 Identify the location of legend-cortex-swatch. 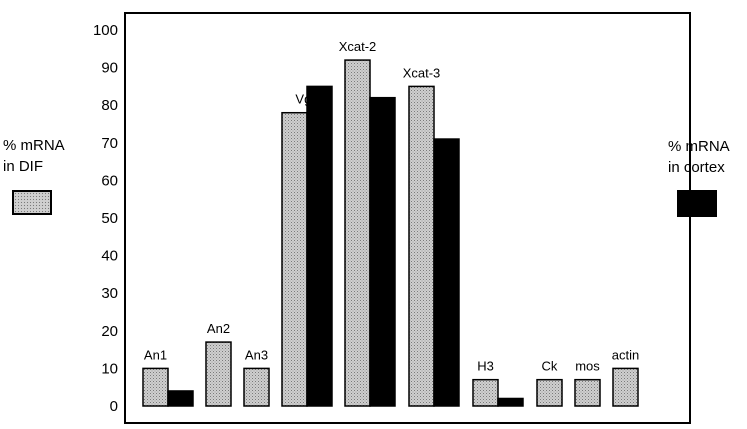
(697, 203).